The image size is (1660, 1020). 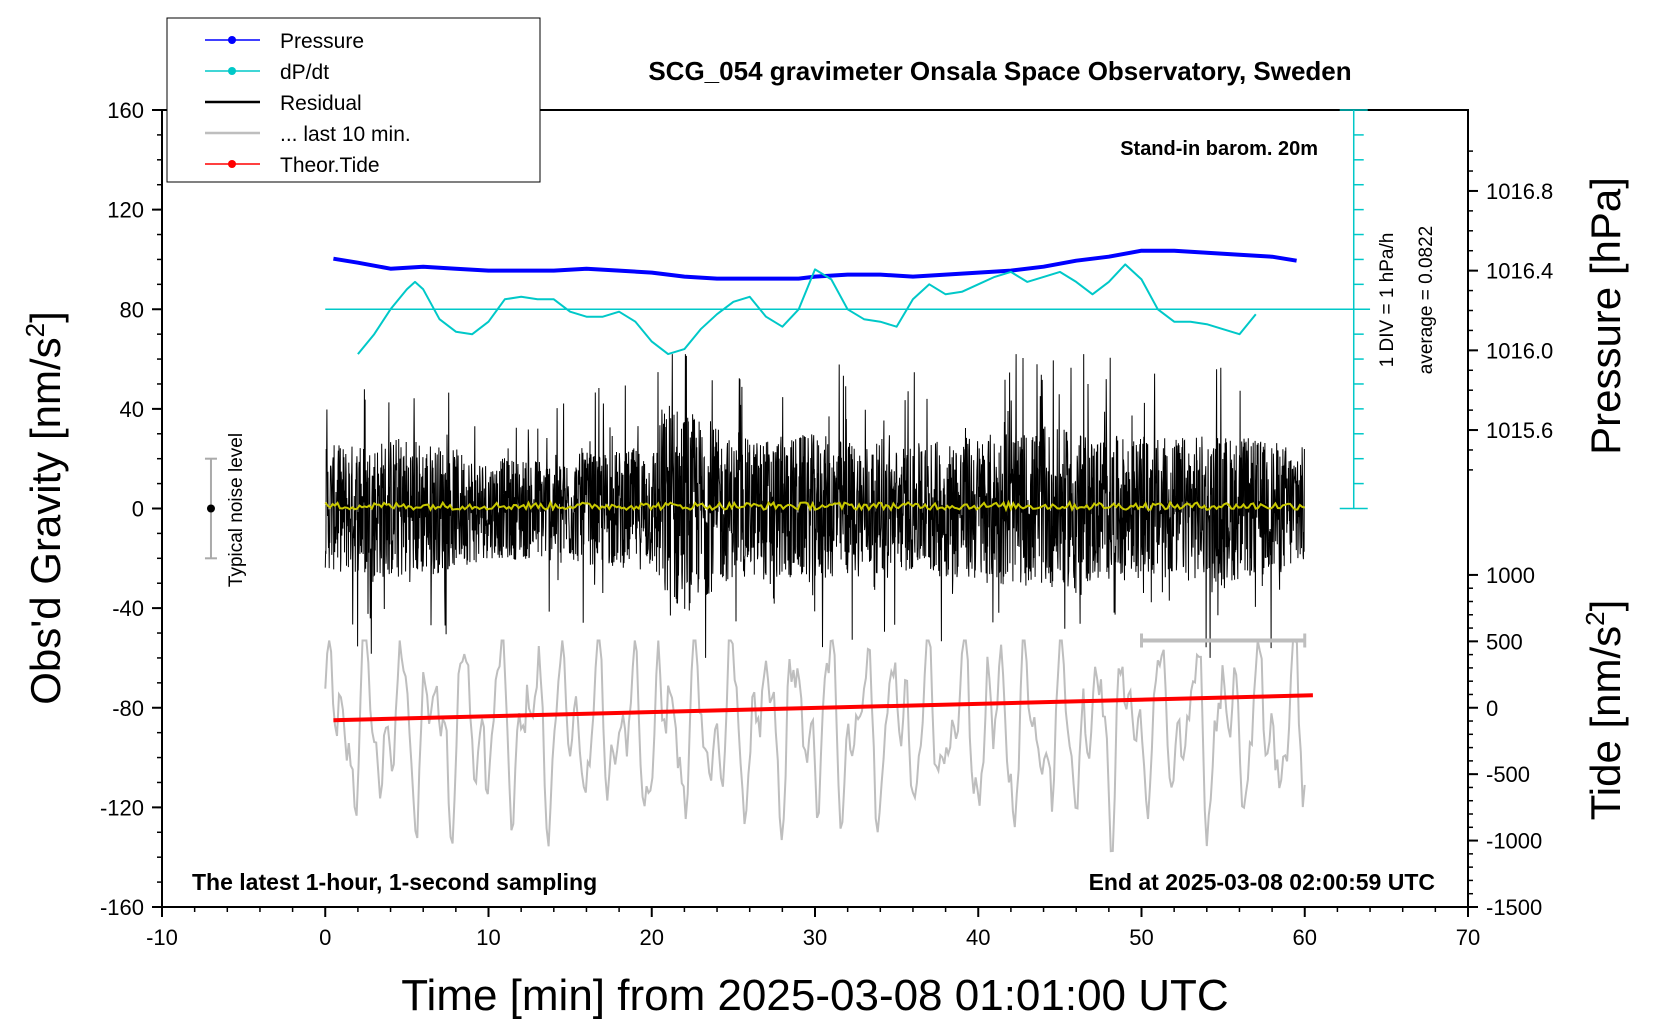 I want to click on x-tick-label: 60, so click(x=1305, y=937).